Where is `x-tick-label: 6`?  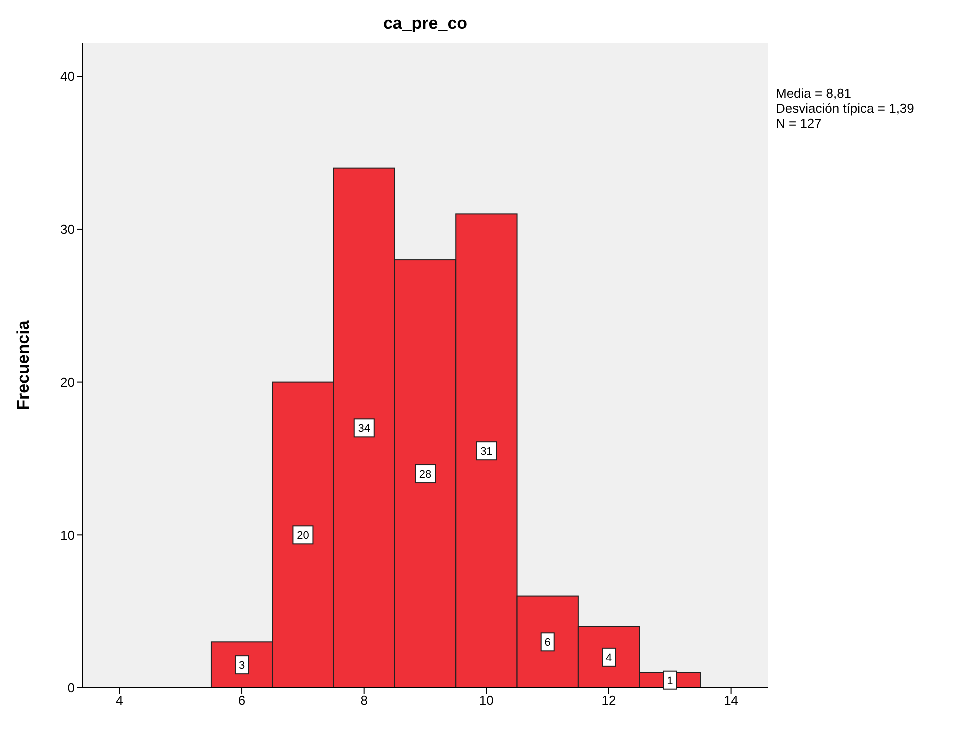
x-tick-label: 6 is located at coordinates (242, 700).